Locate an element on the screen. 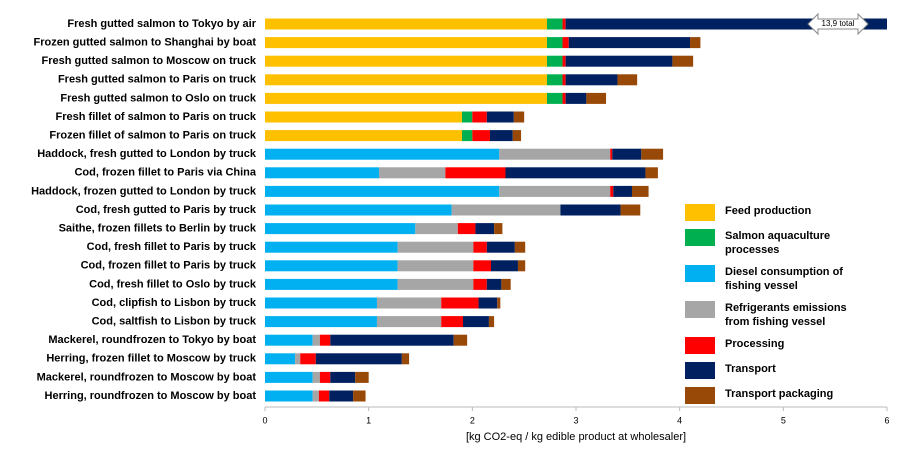 The width and height of the screenshot is (900, 450). category-label: Frozen gutted salmon to Shanghai by boat is located at coordinates (145, 43).